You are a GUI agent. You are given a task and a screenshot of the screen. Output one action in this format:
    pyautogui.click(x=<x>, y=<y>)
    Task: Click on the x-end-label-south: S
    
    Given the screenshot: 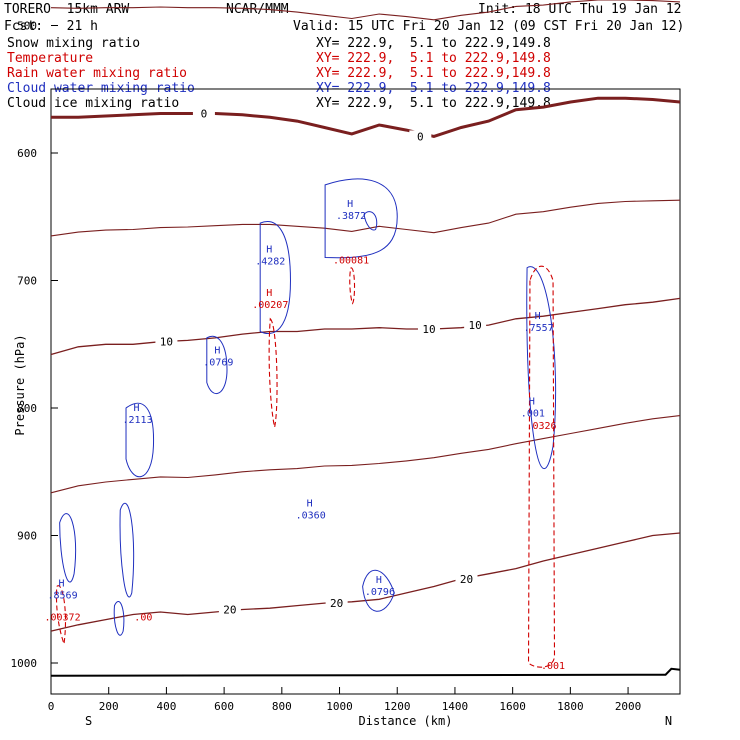 What is the action you would take?
    pyautogui.click(x=88, y=721)
    